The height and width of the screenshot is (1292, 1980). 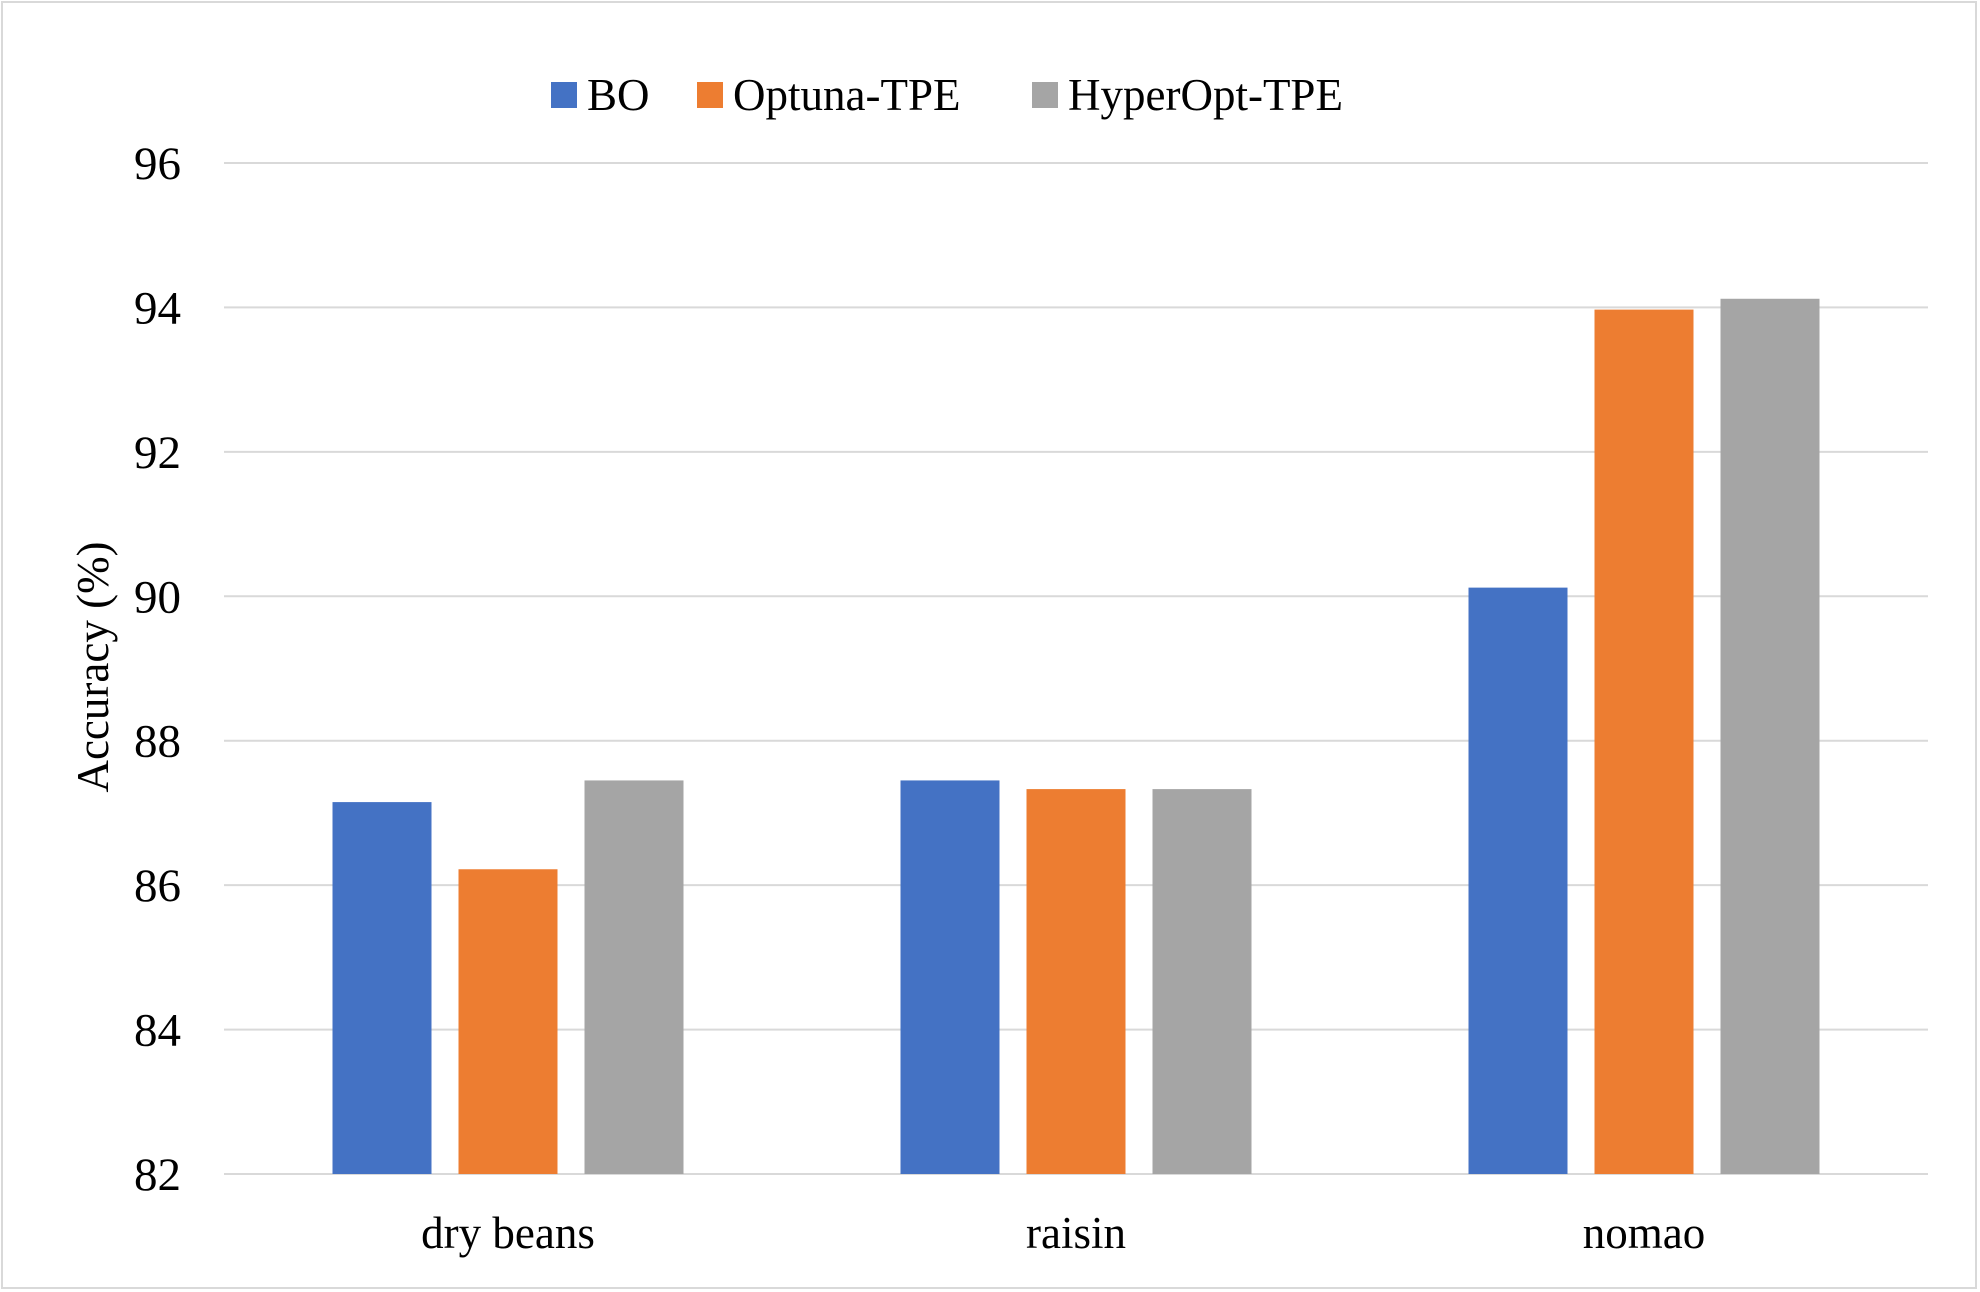 I want to click on y-axis-title: Accuracy (%), so click(x=93, y=666).